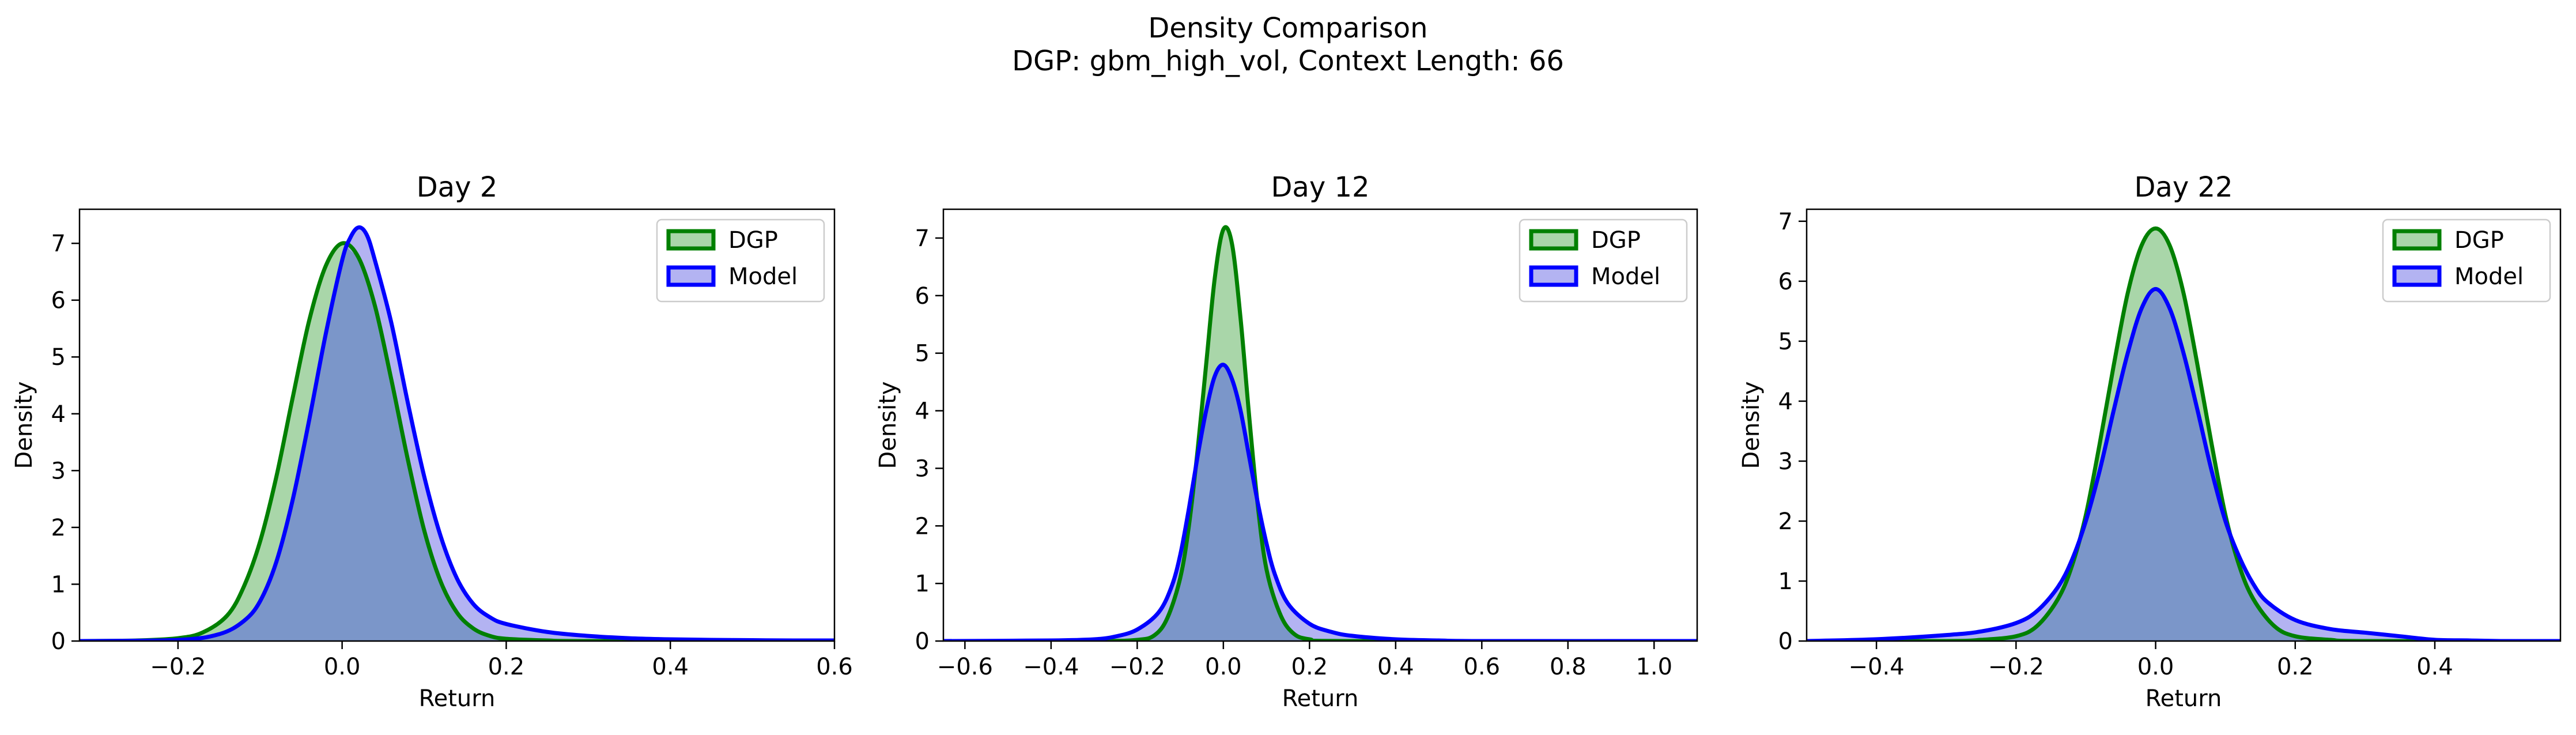 The width and height of the screenshot is (2576, 735). What do you see at coordinates (965, 667) in the screenshot?
I see `x-tick-label: −0.6` at bounding box center [965, 667].